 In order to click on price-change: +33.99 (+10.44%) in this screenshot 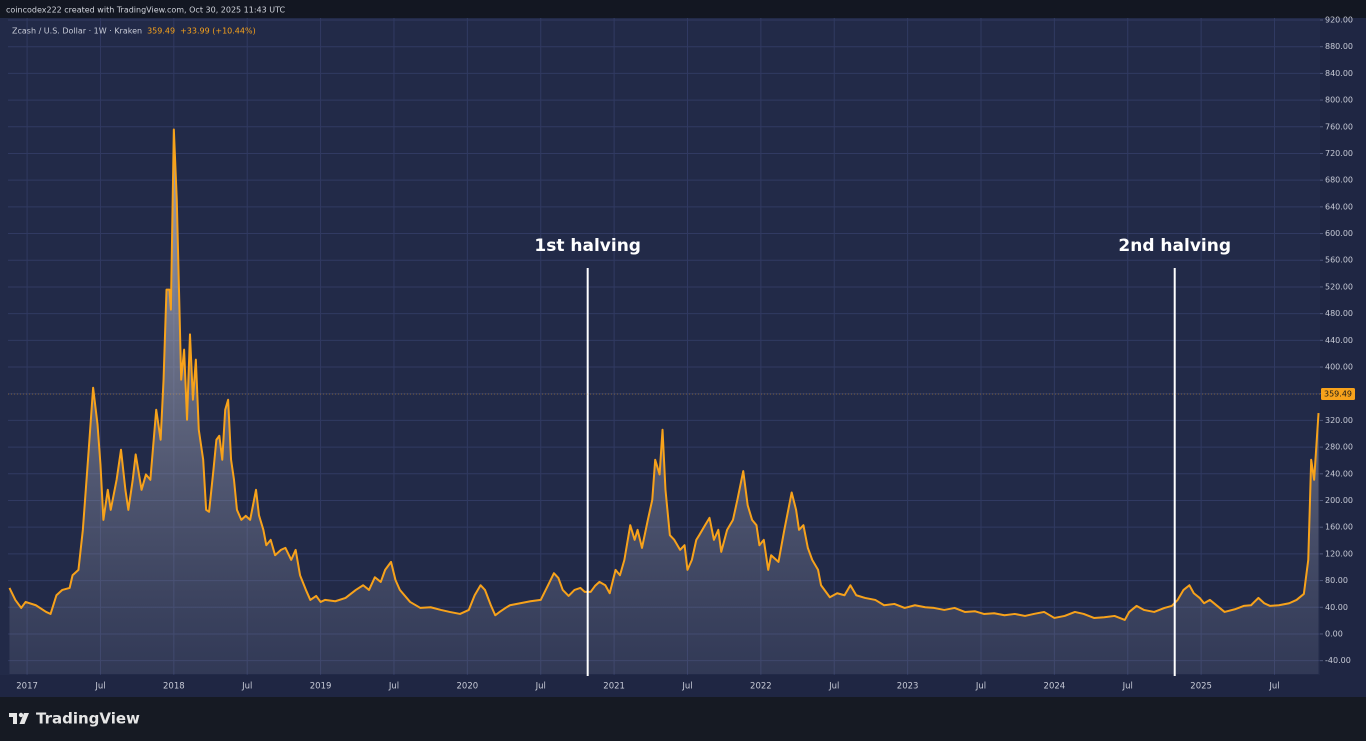, I will do `click(218, 31)`.